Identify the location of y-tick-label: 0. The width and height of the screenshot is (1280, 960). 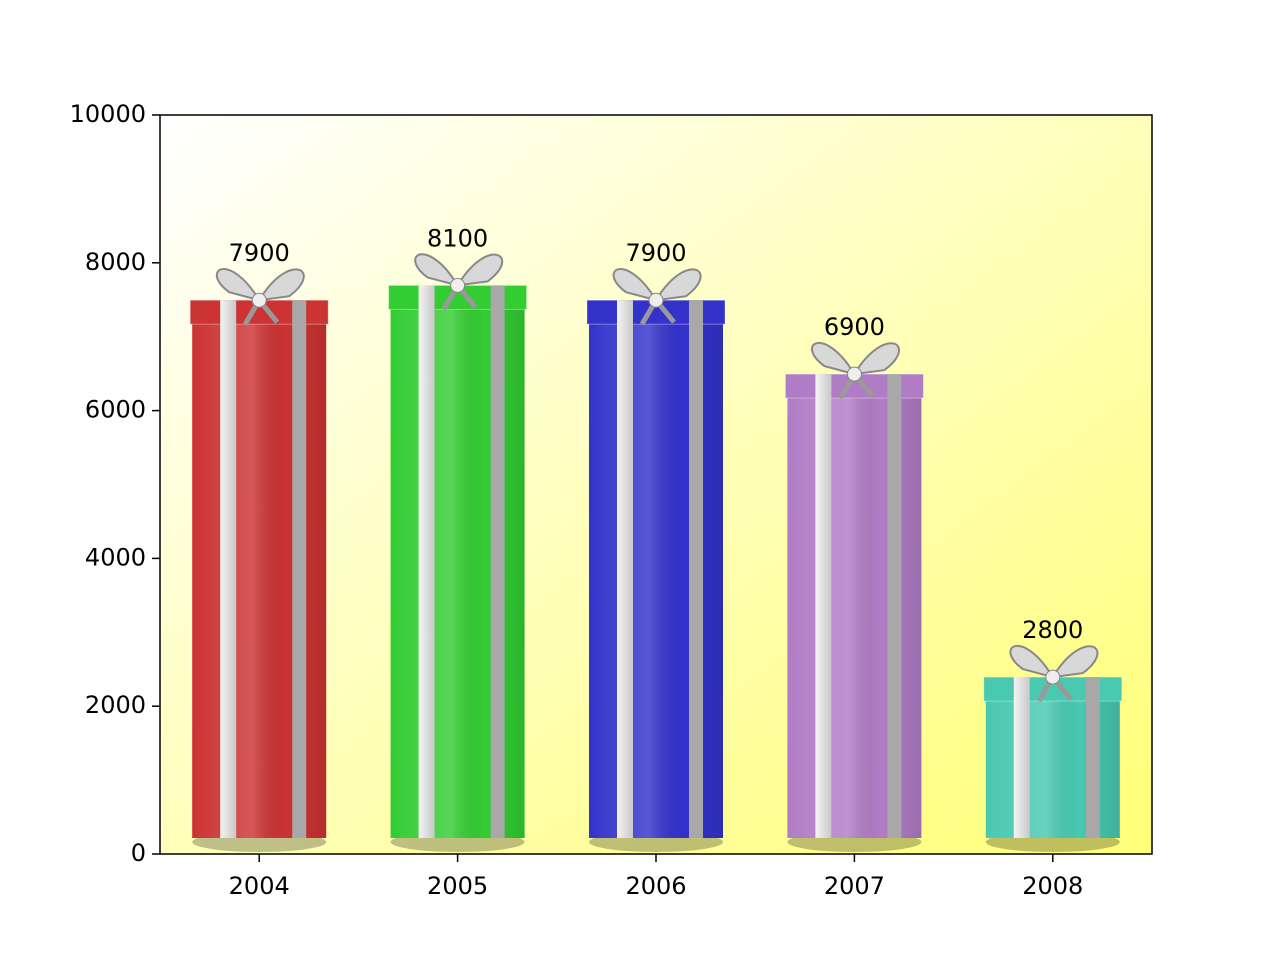
(138, 853).